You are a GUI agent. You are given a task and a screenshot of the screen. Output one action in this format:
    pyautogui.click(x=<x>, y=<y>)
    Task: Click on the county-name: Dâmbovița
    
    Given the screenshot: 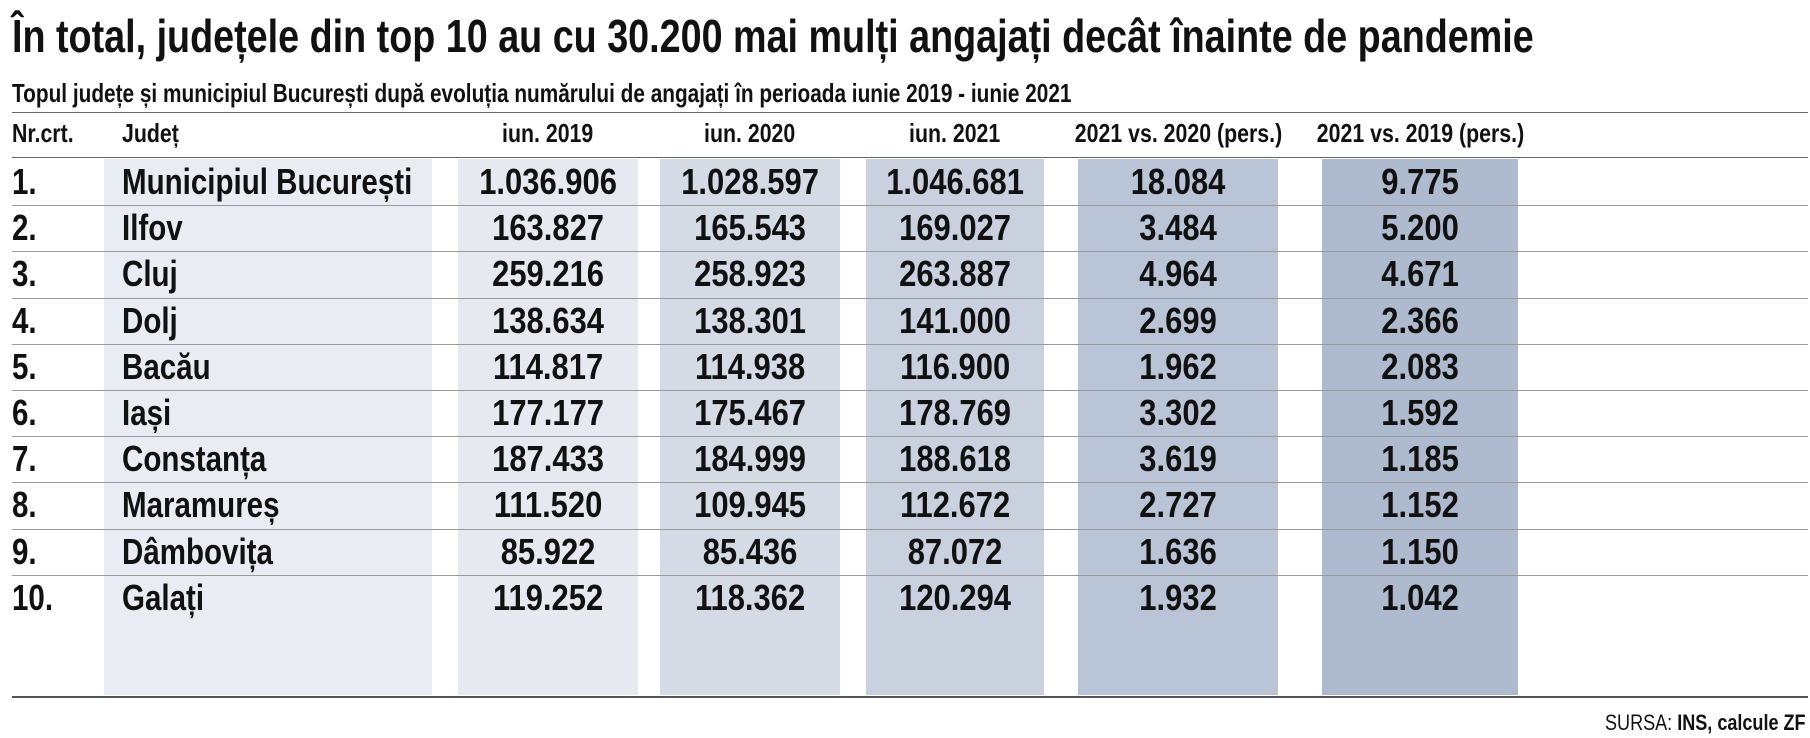 What is the action you would take?
    pyautogui.click(x=277, y=552)
    